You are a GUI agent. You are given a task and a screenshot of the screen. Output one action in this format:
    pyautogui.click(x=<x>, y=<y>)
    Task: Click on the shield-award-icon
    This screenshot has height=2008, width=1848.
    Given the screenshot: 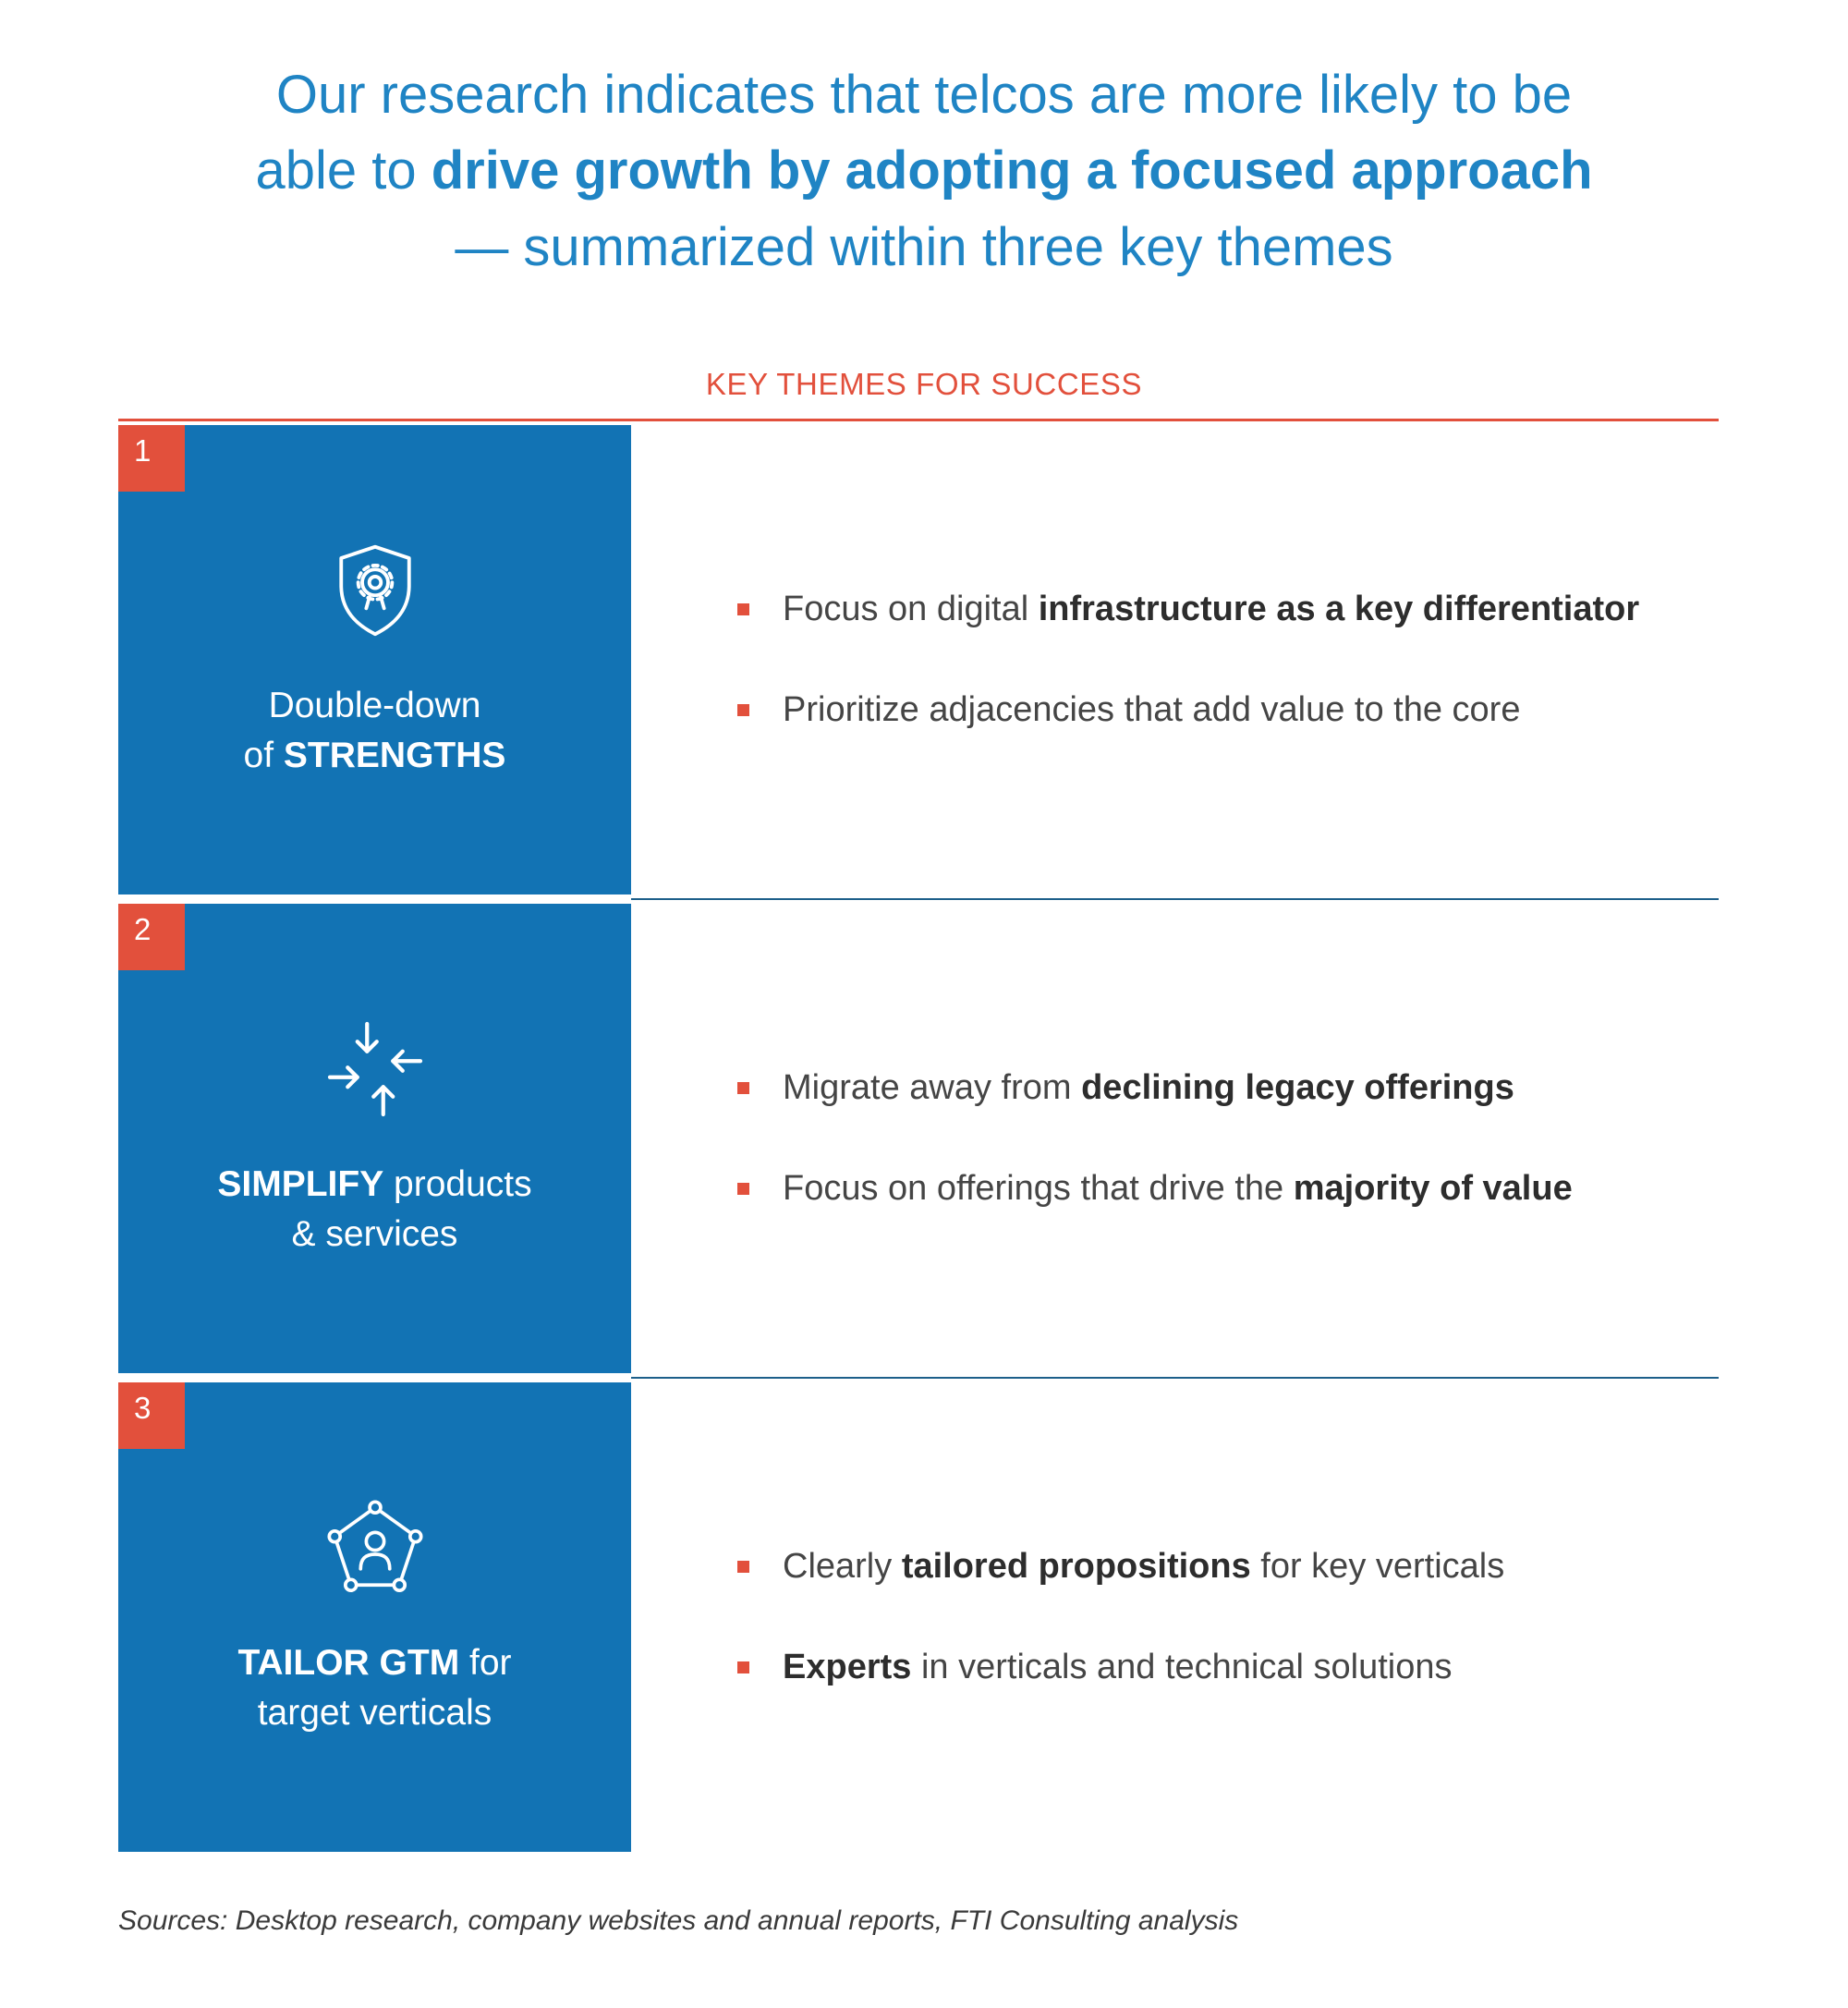 What is the action you would take?
    pyautogui.click(x=374, y=591)
    